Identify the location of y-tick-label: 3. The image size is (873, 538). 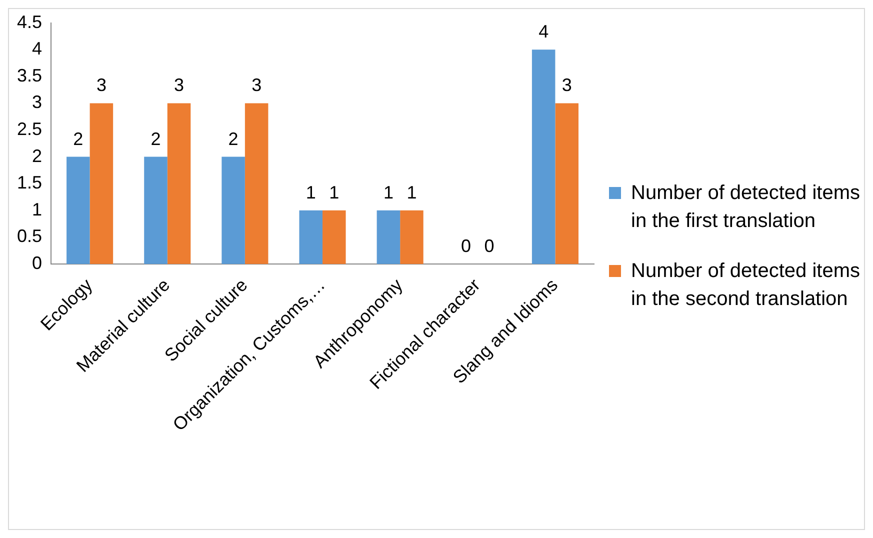
(37, 102).